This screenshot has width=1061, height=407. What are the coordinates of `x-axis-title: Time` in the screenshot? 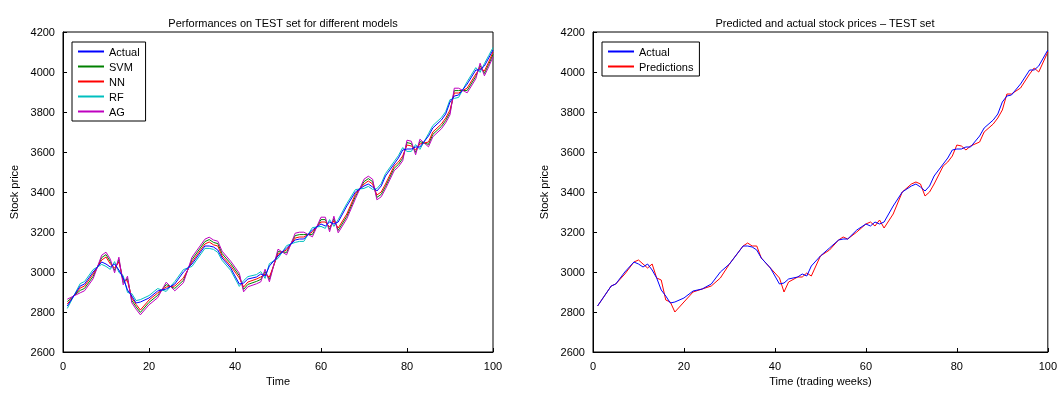 It's located at (278, 381).